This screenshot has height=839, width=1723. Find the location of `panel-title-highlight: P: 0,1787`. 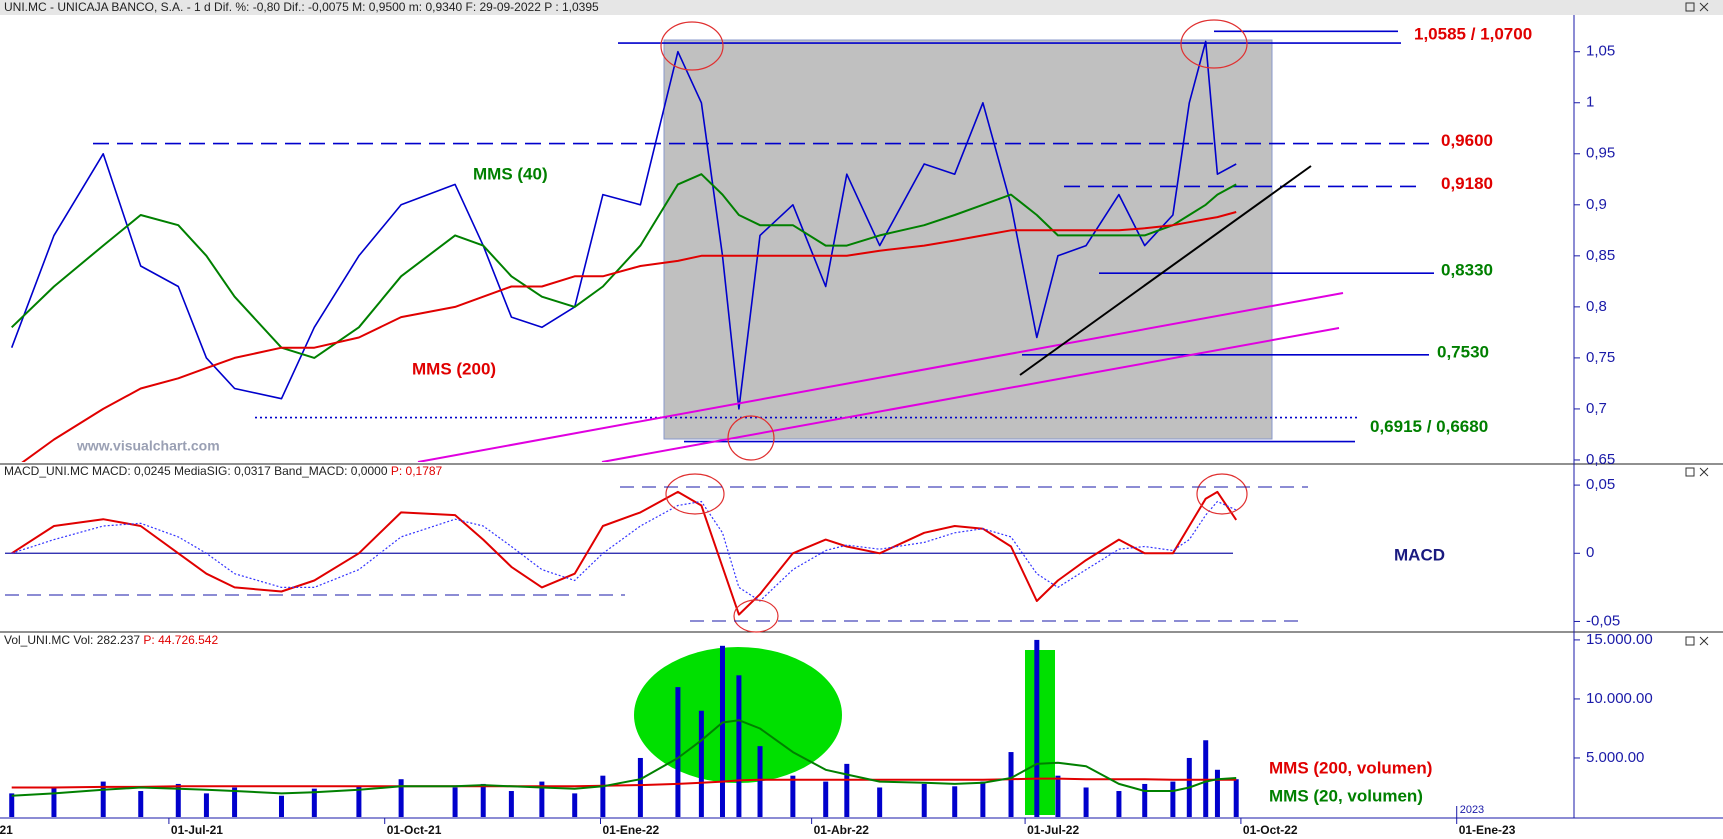

panel-title-highlight: P: 0,1787 is located at coordinates (417, 471).